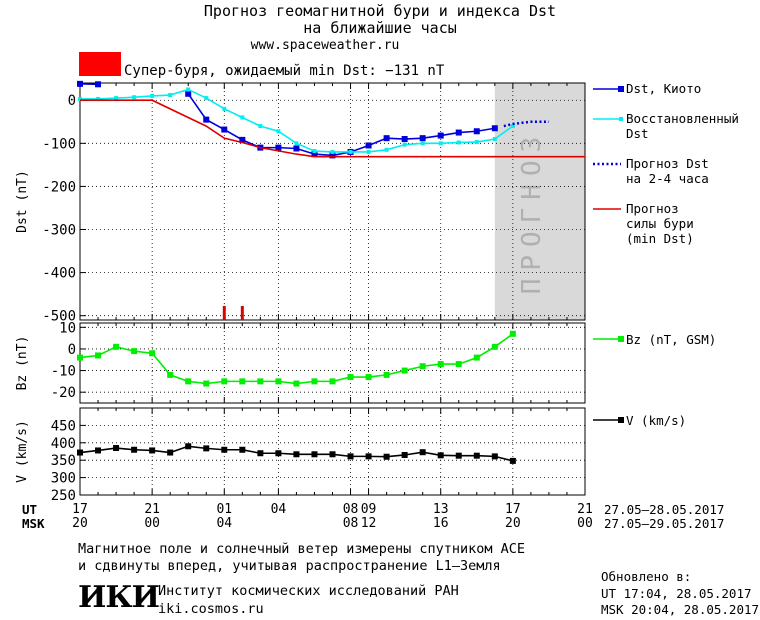  Describe the element at coordinates (59, 231) in the screenshot. I see `y-tick-label: -300` at that location.